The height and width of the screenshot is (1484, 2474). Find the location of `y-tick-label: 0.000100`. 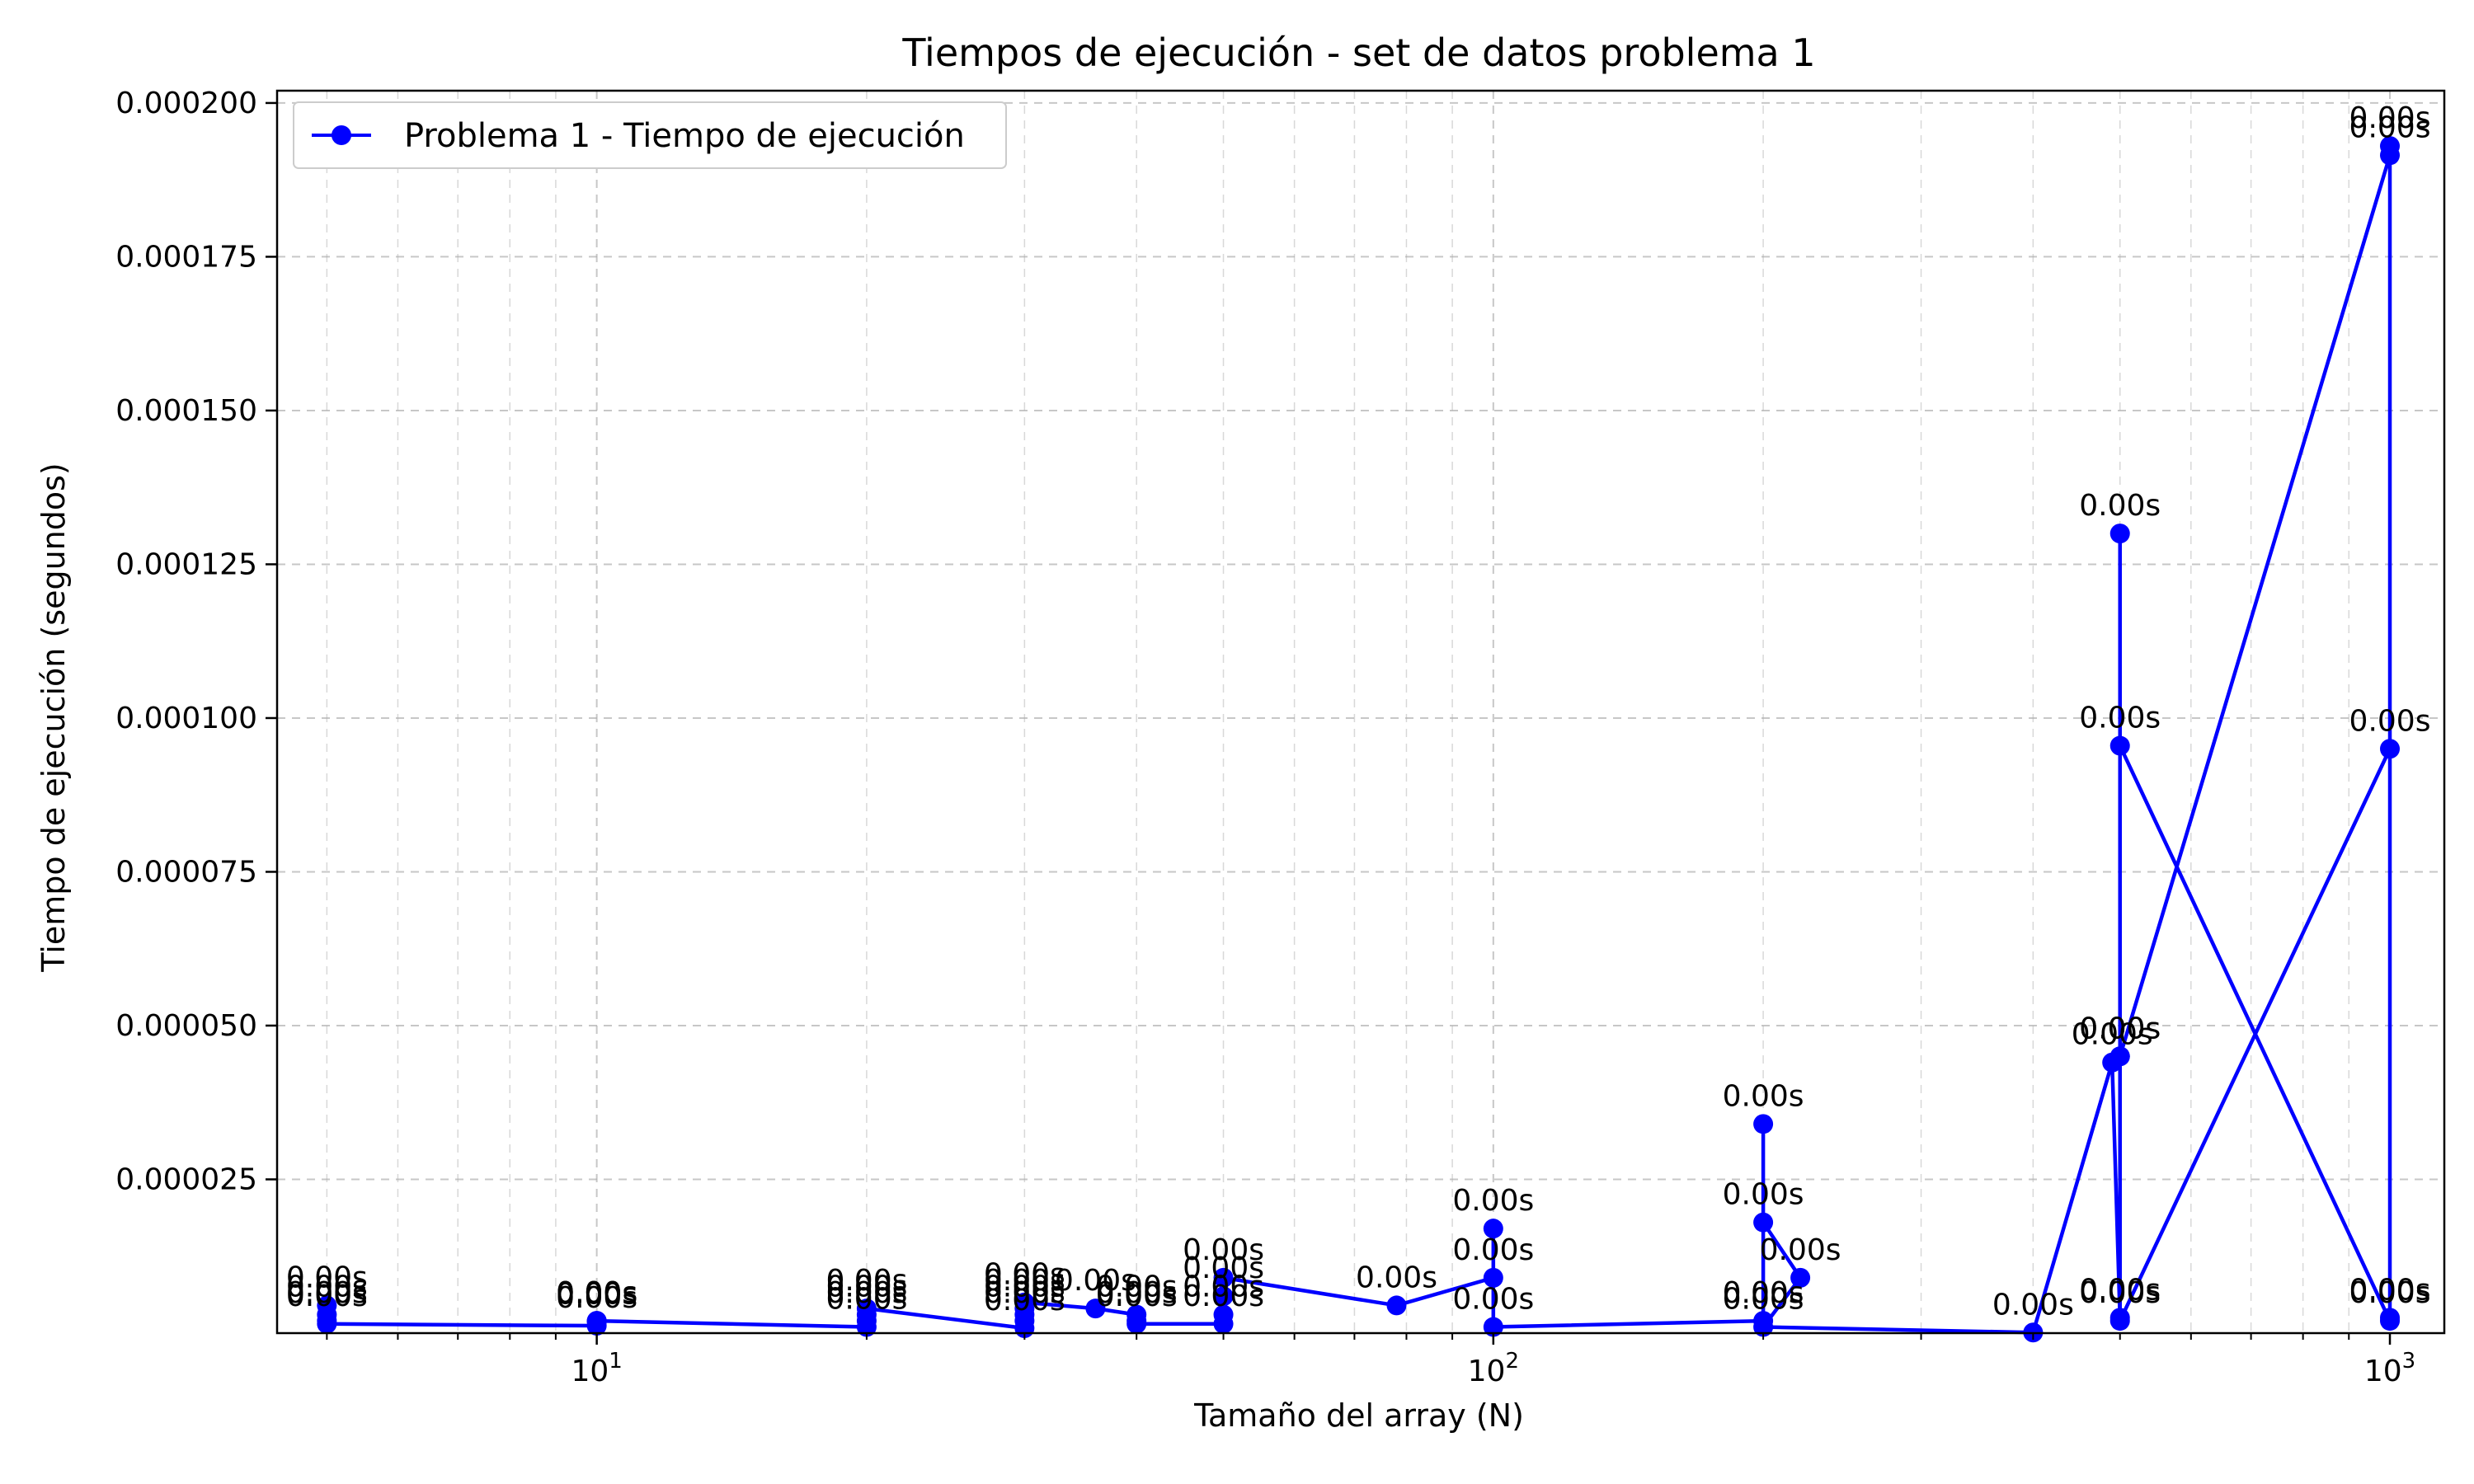

y-tick-label: 0.000100 is located at coordinates (186, 718).